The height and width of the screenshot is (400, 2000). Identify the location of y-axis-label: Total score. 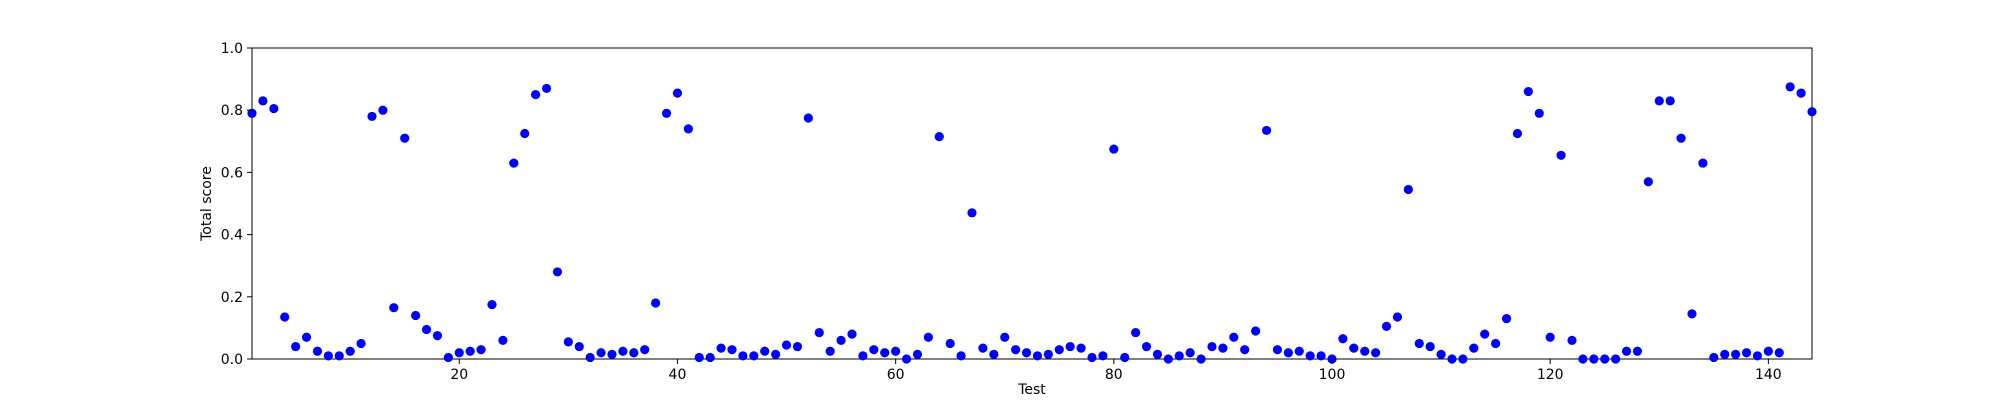
(207, 204).